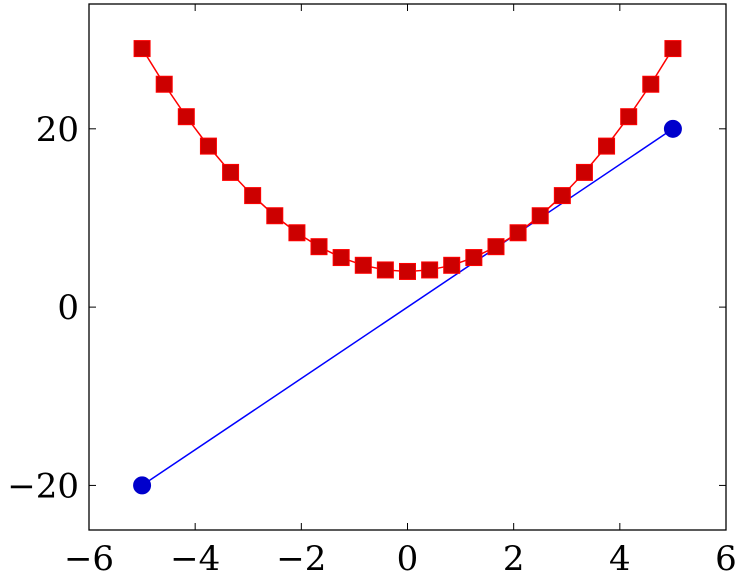 The width and height of the screenshot is (742, 578). Describe the element at coordinates (195, 558) in the screenshot. I see `x-tick-label: −4` at that location.